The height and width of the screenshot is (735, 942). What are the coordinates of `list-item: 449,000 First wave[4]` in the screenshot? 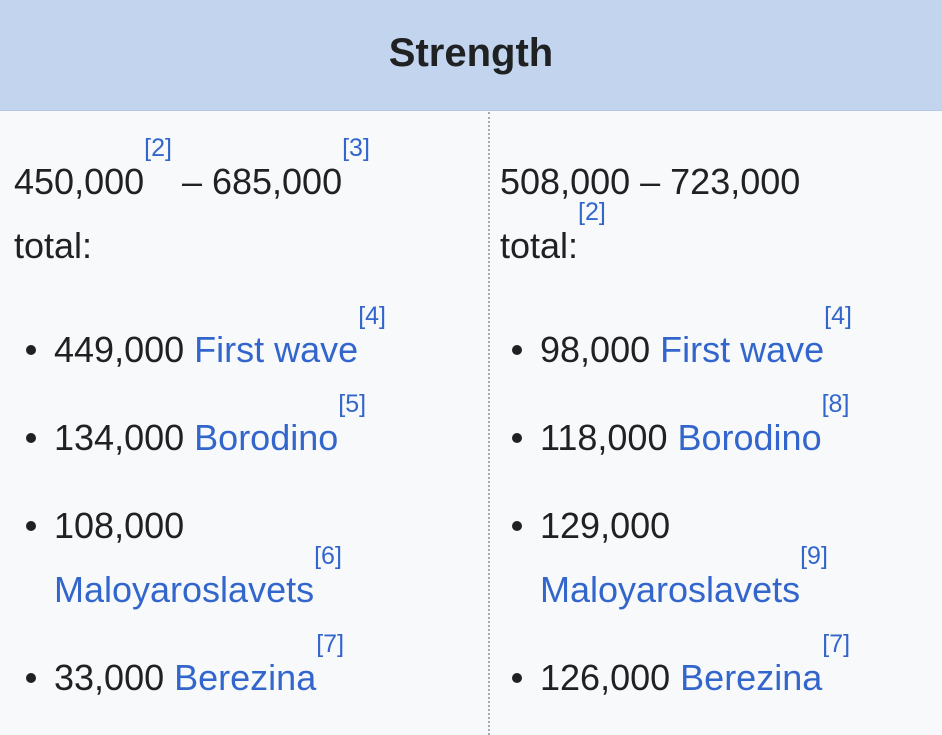 It's located at (246, 343).